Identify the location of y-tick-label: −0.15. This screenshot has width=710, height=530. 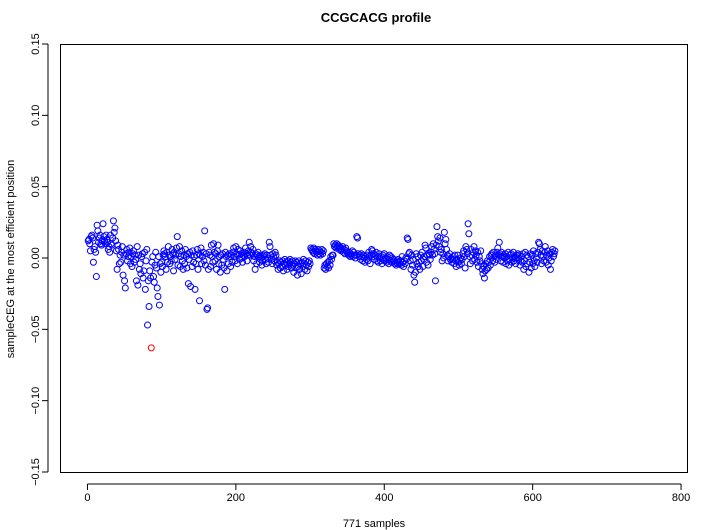
(36, 472).